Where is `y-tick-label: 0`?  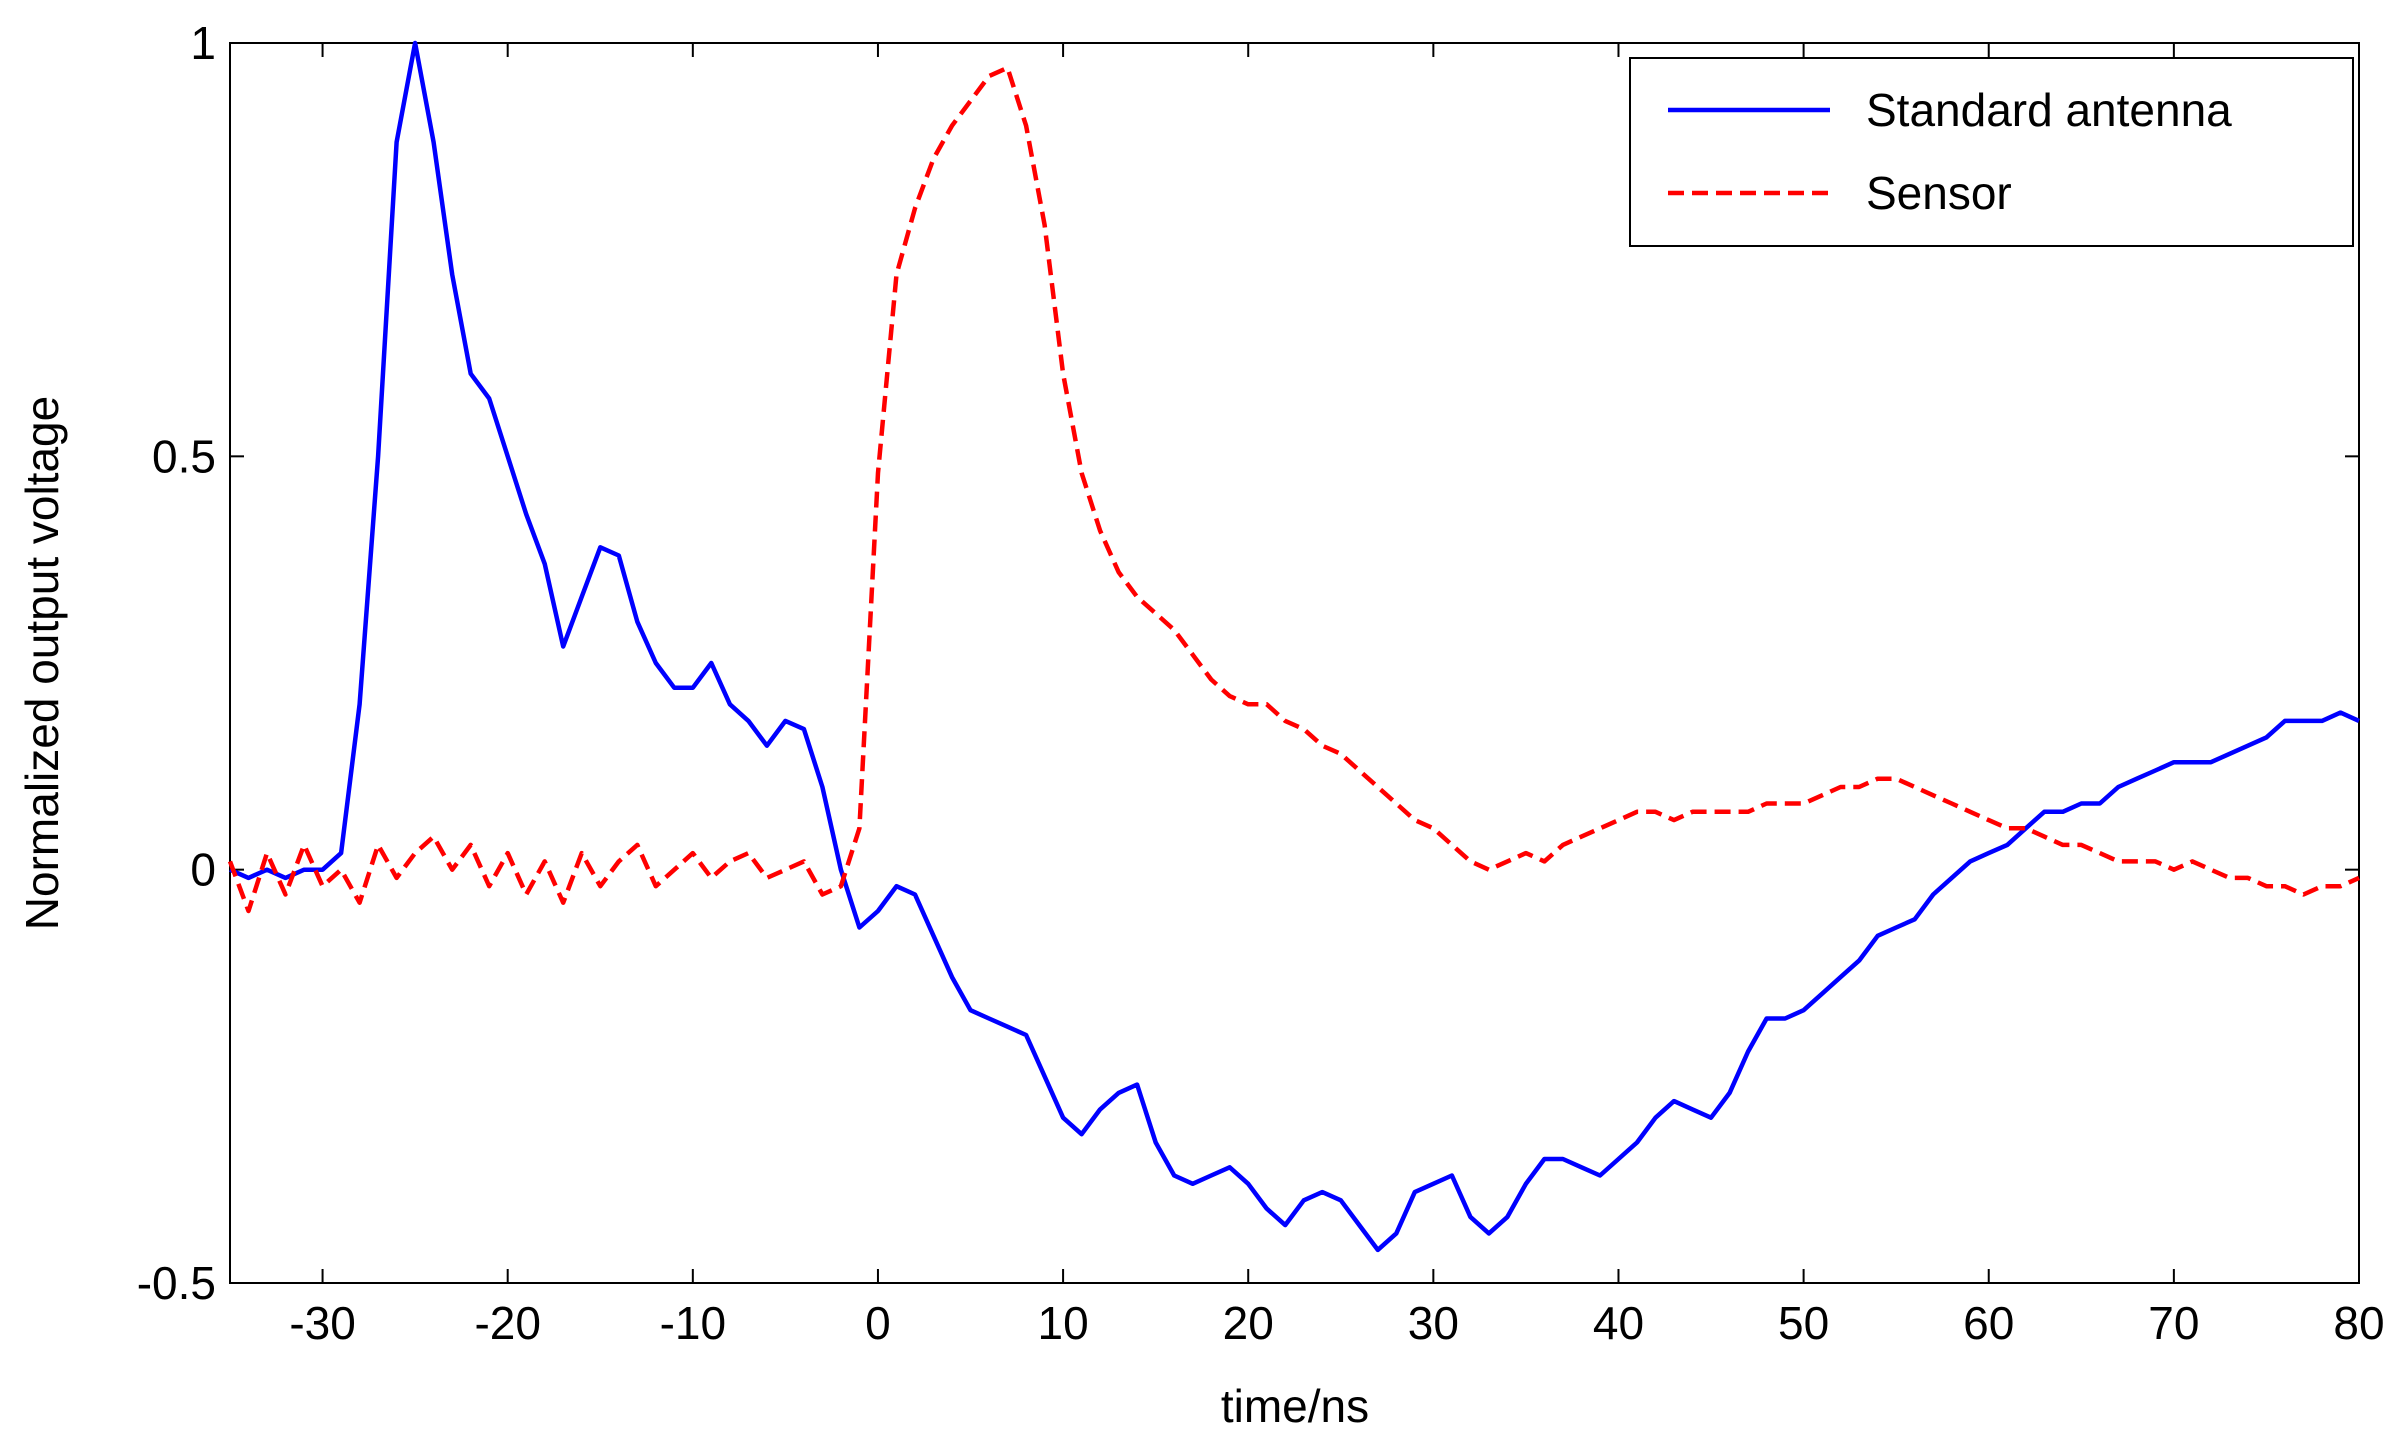
y-tick-label: 0 is located at coordinates (203, 870).